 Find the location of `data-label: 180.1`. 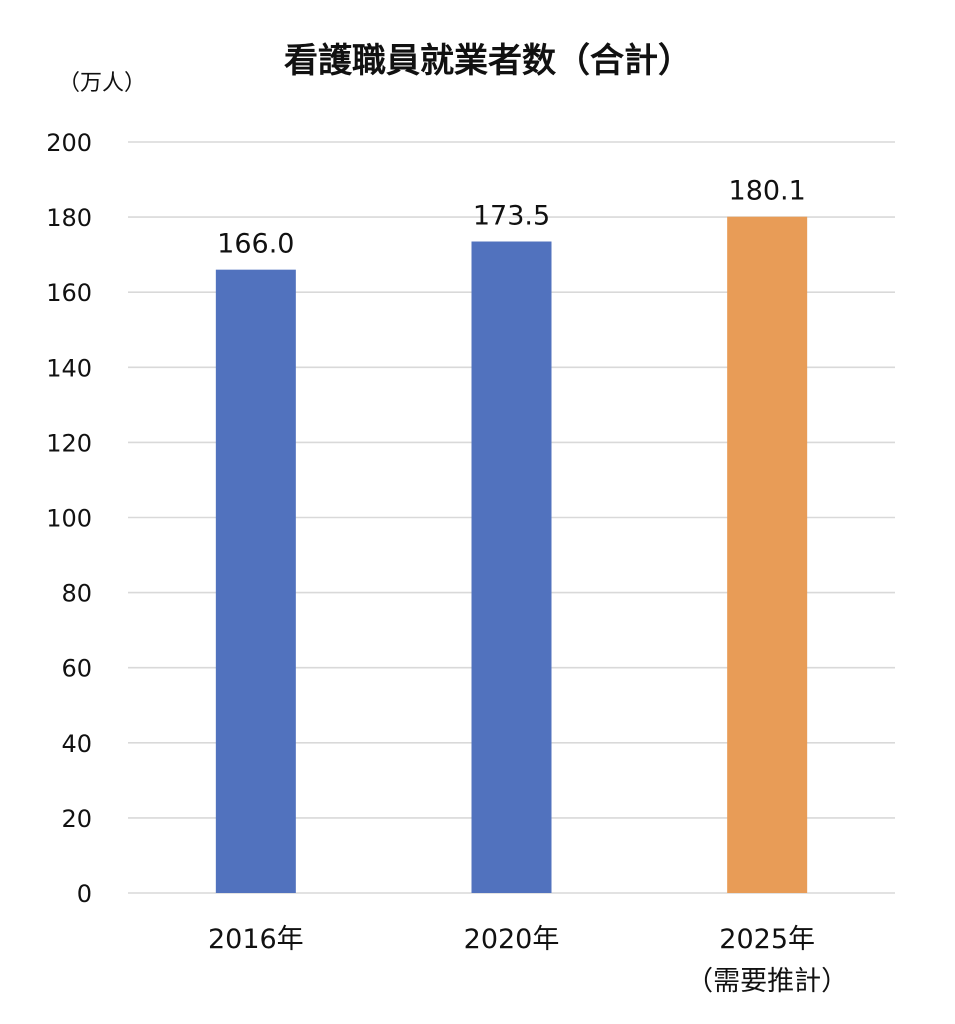

data-label: 180.1 is located at coordinates (767, 191).